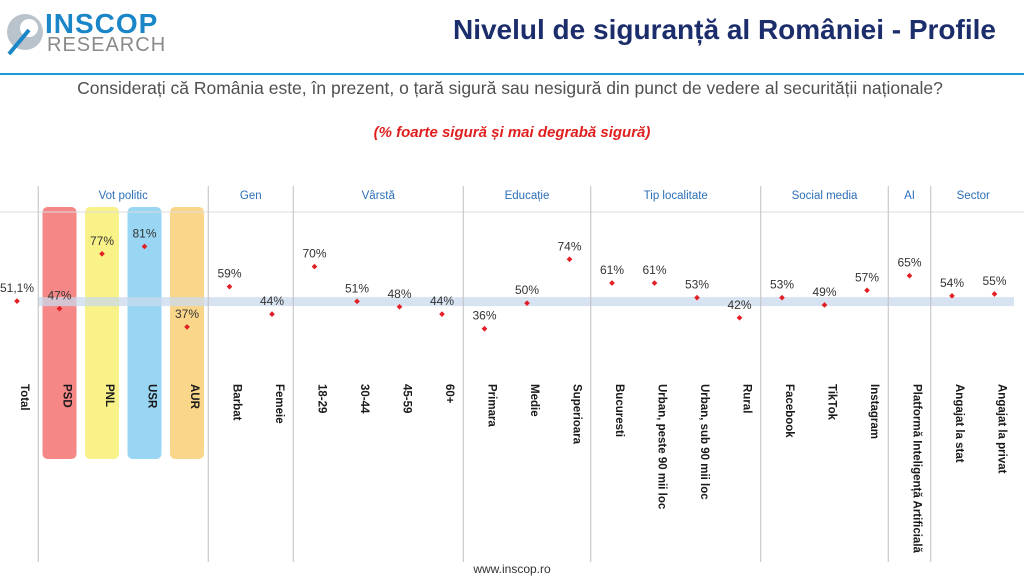 This screenshot has width=1024, height=582. What do you see at coordinates (187, 327) in the screenshot?
I see `point-aur` at bounding box center [187, 327].